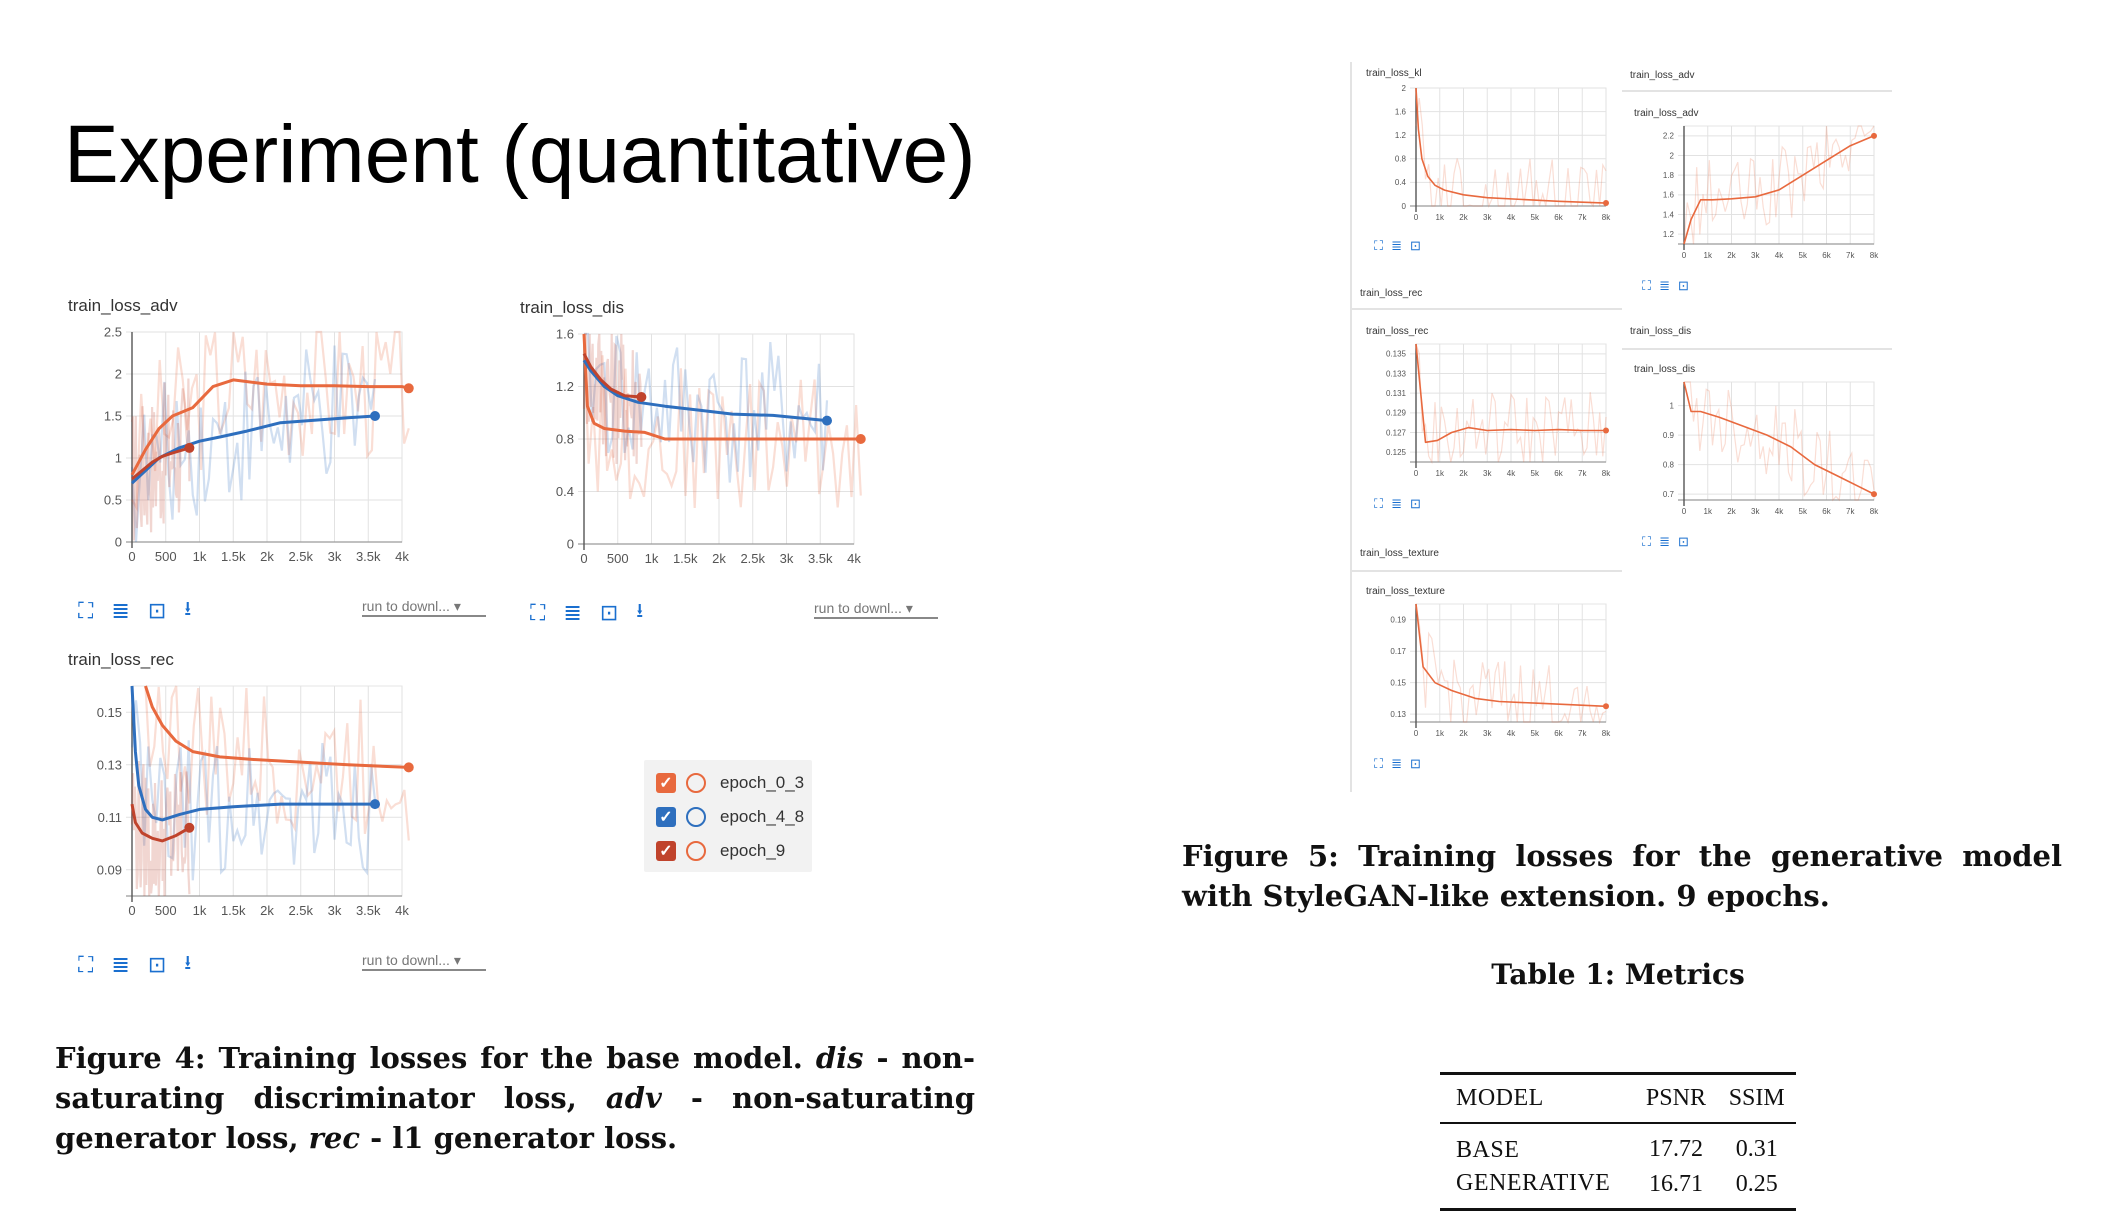 This screenshot has width=2122, height=1224. I want to click on chart-toolbar: ⛶ ≣ ⊡, so click(1397, 504).